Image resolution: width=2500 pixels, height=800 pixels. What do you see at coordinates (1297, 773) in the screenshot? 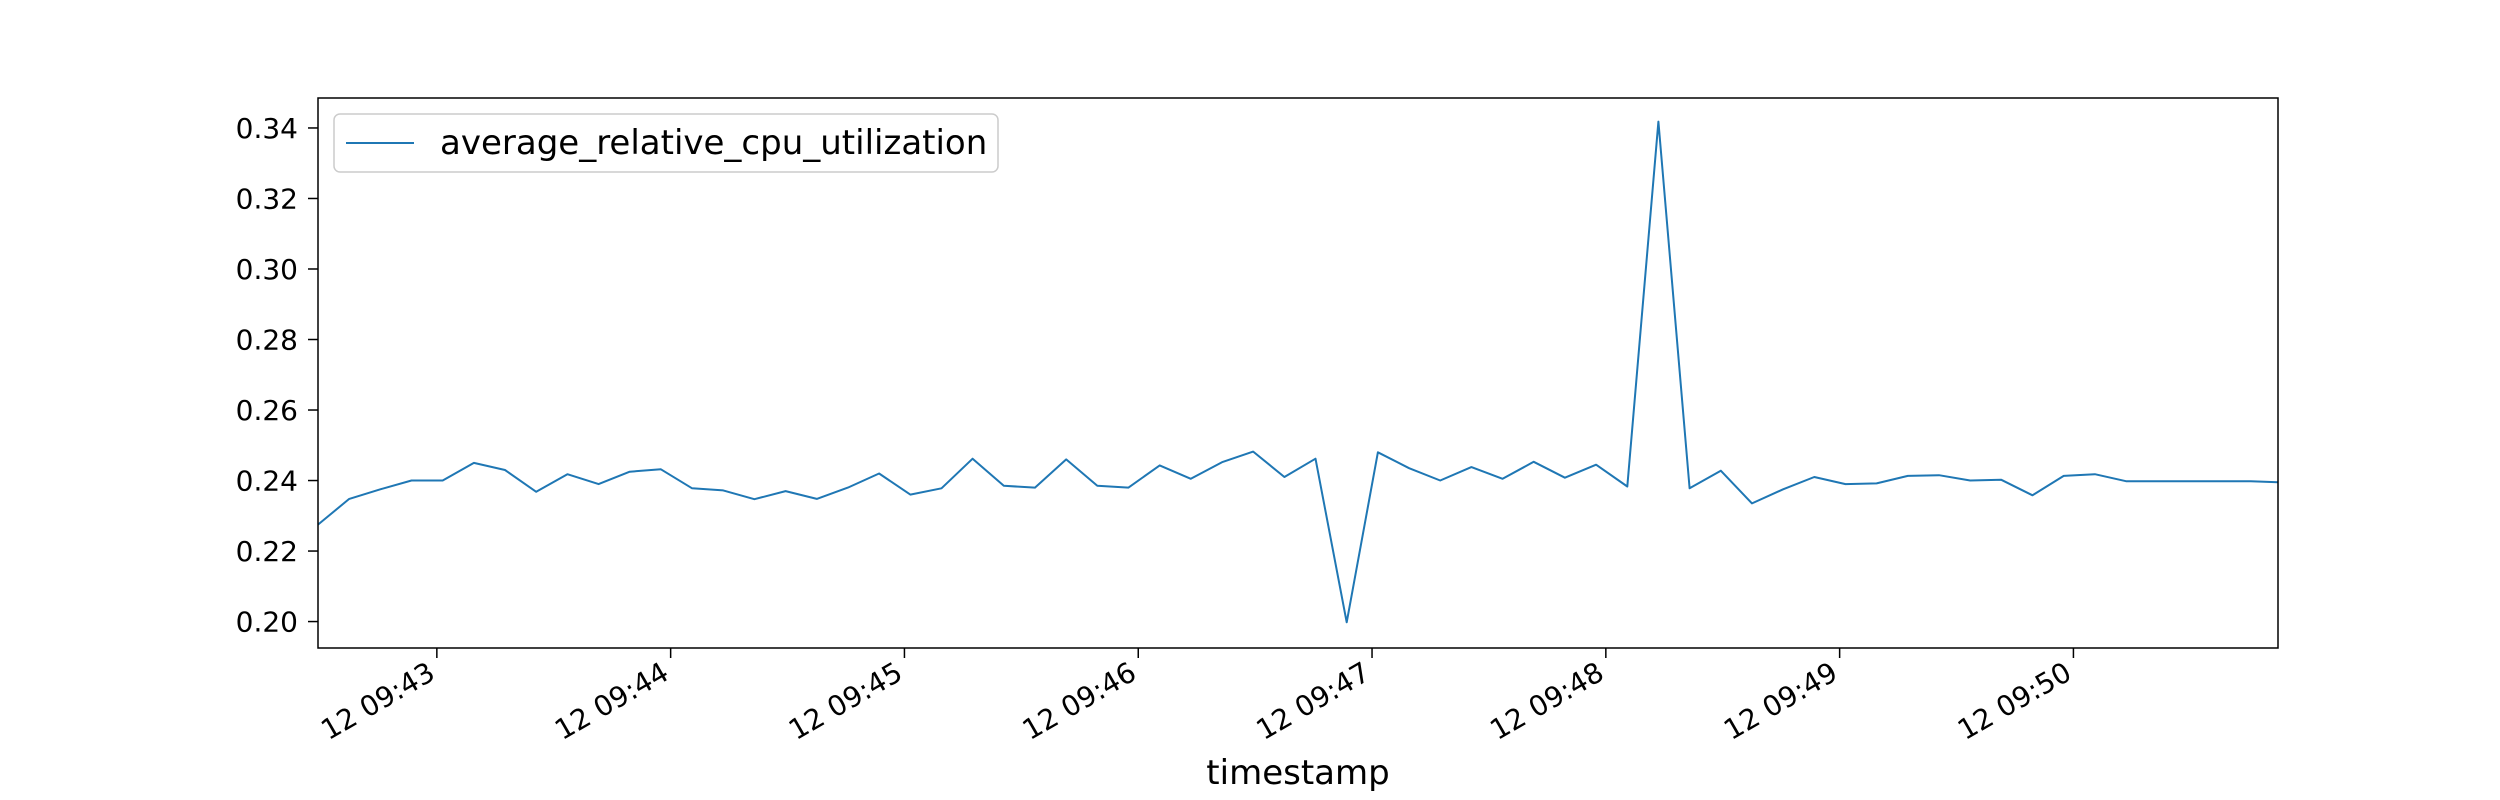
I see `x-axis-label: timestamp` at bounding box center [1297, 773].